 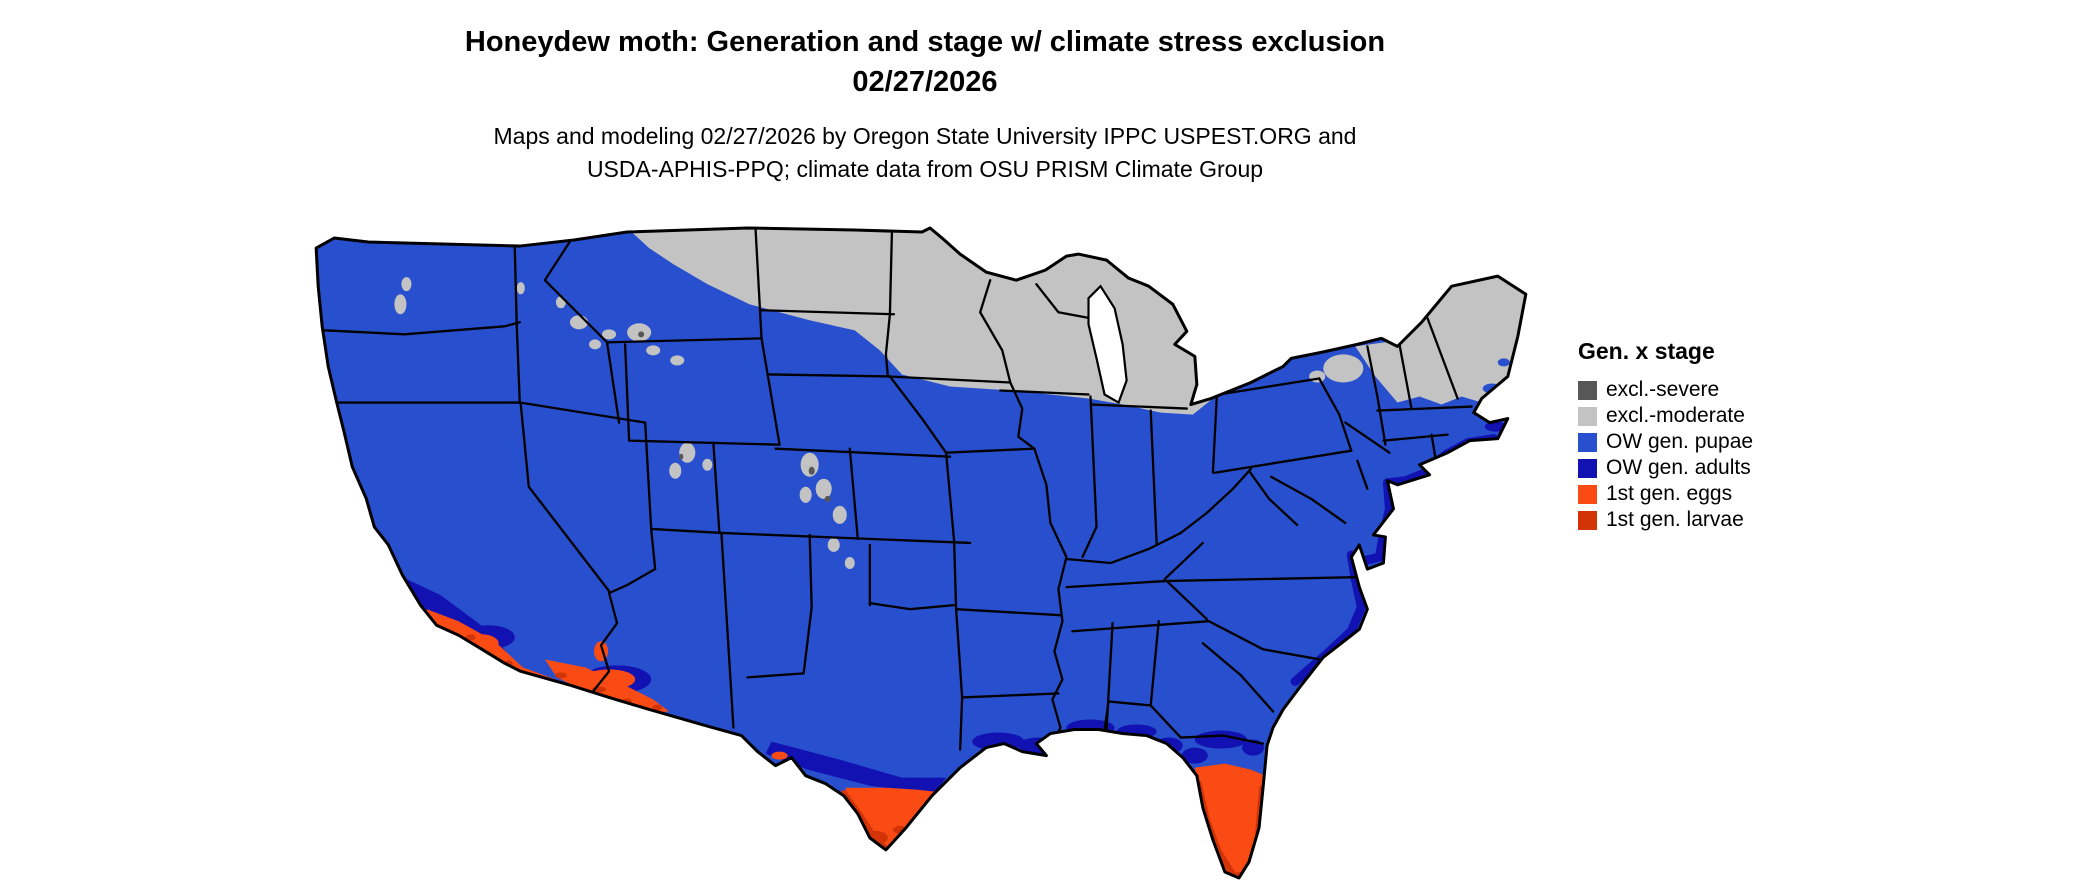 I want to click on map-date: 02/27/2026, so click(x=925, y=82).